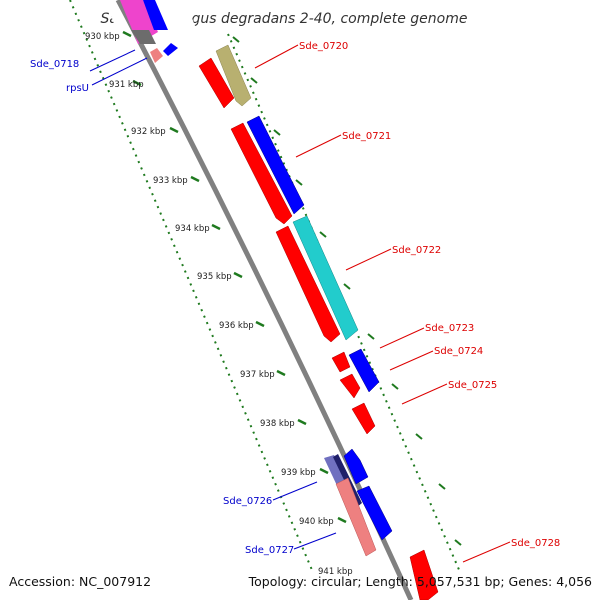 The image size is (600, 600). Describe the element at coordinates (54, 64) in the screenshot. I see `label-sde-0718: Sde_0718` at that location.